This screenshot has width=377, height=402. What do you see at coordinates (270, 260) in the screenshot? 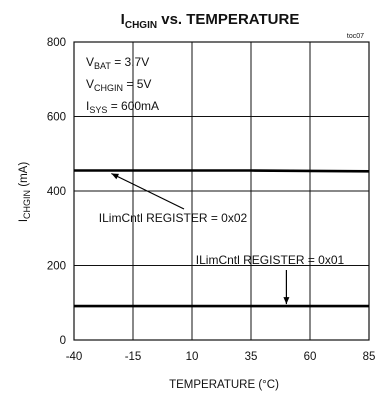
I see `annotation-label-0x01: ILimCntl REGISTER = 0x01` at bounding box center [270, 260].